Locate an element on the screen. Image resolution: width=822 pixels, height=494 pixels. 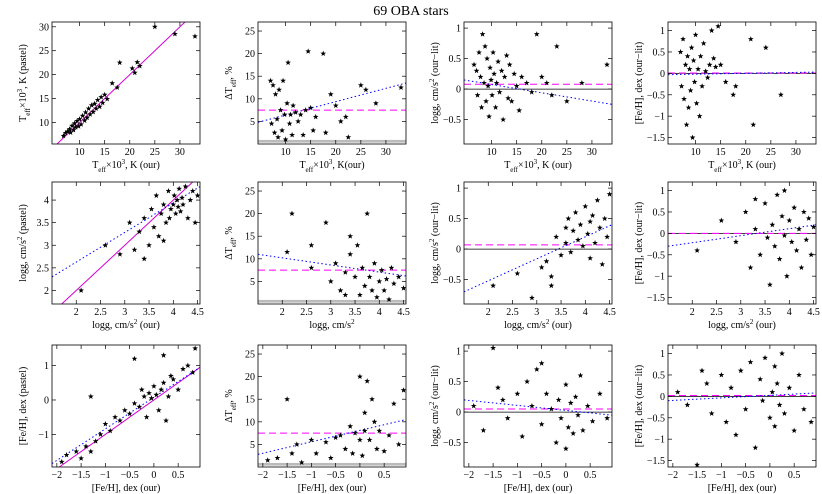
x-tick-label: 30 is located at coordinates (386, 152).